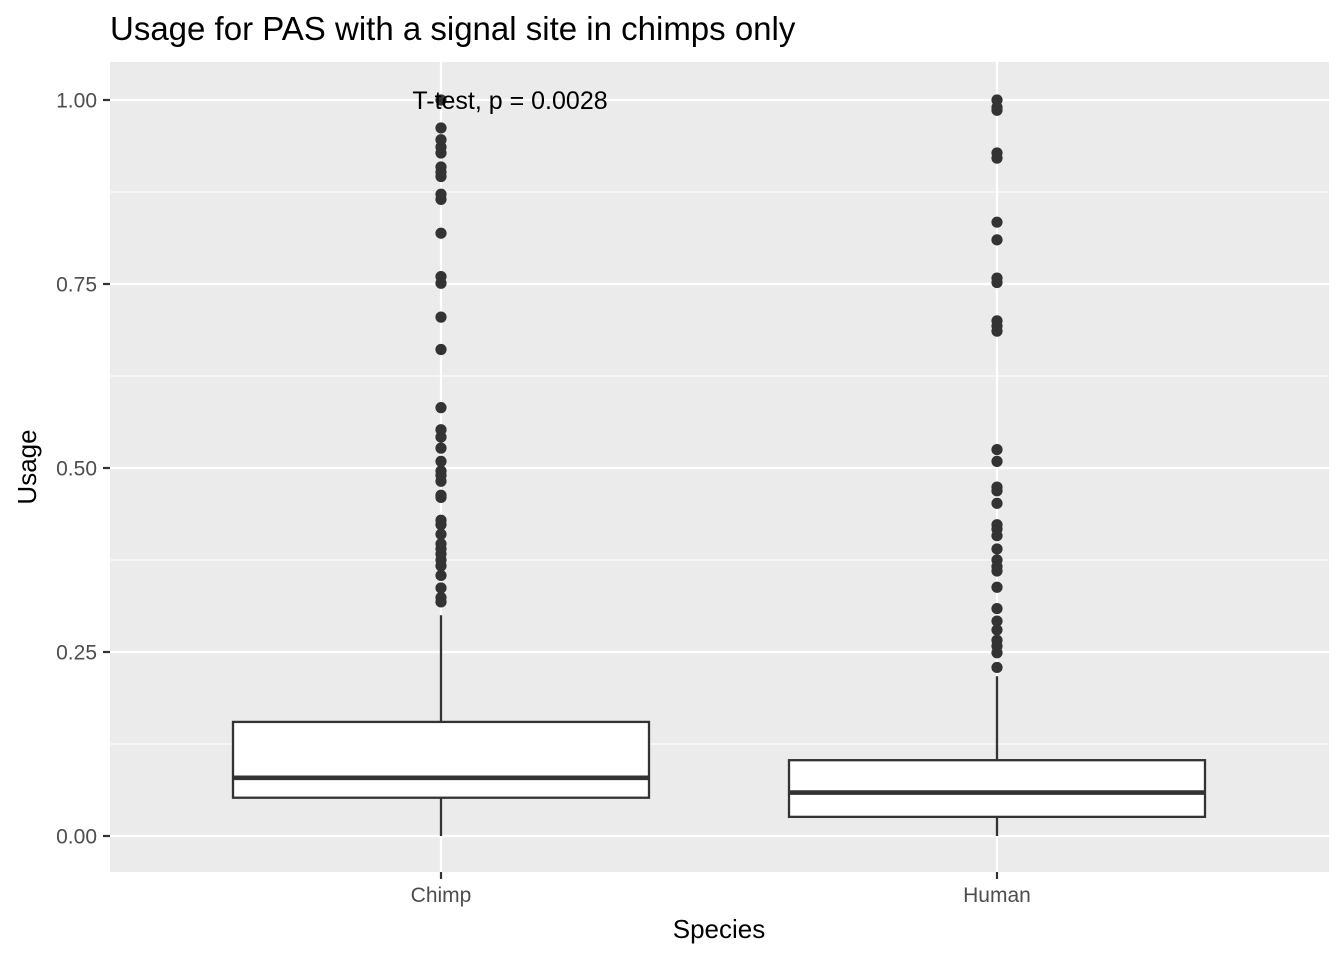  What do you see at coordinates (76, 837) in the screenshot?
I see `y-tick-label: 0.00` at bounding box center [76, 837].